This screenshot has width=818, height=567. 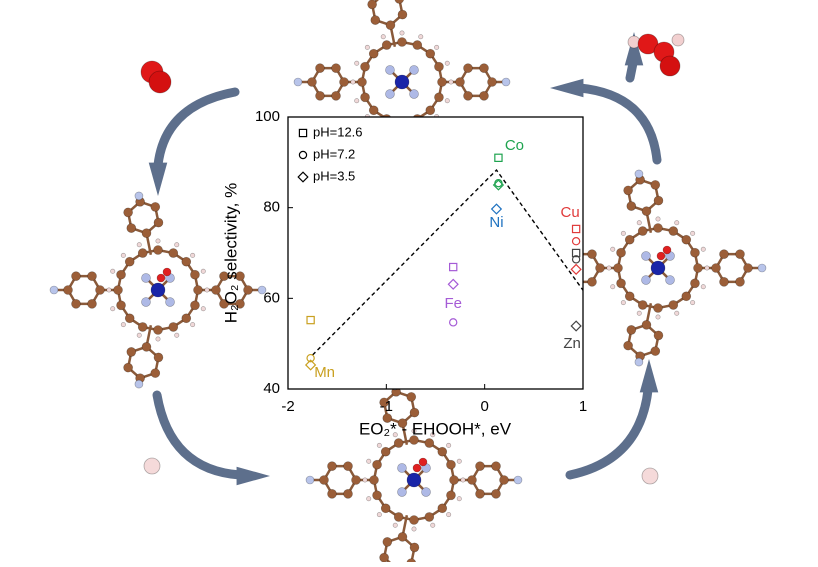 What do you see at coordinates (324, 372) in the screenshot?
I see `series-label: Mn` at bounding box center [324, 372].